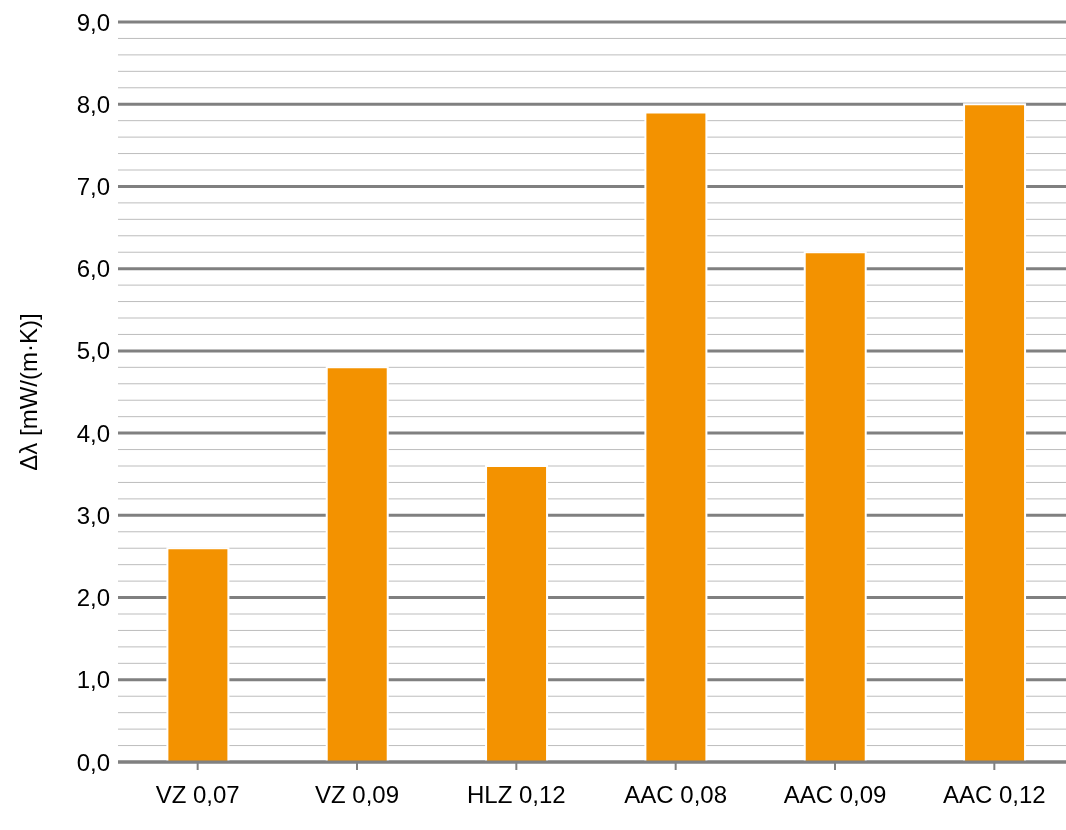 The width and height of the screenshot is (1066, 830). I want to click on x-tick-label: AAC 0,08, so click(676, 795).